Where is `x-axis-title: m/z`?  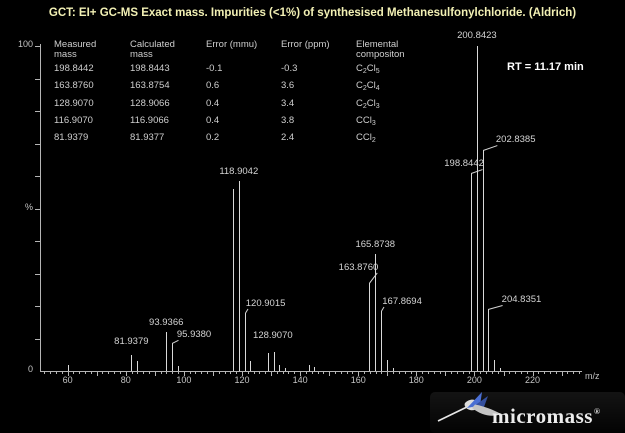 x-axis-title: m/z is located at coordinates (592, 376).